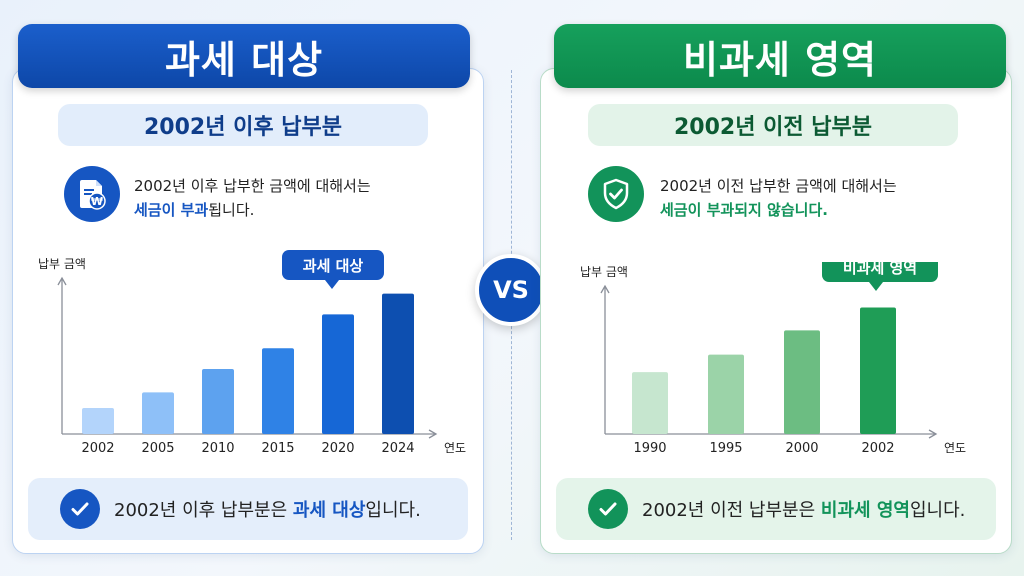 The width and height of the screenshot is (1024, 576). Describe the element at coordinates (157, 448) in the screenshot. I see `x-tick-label: 2005` at that location.